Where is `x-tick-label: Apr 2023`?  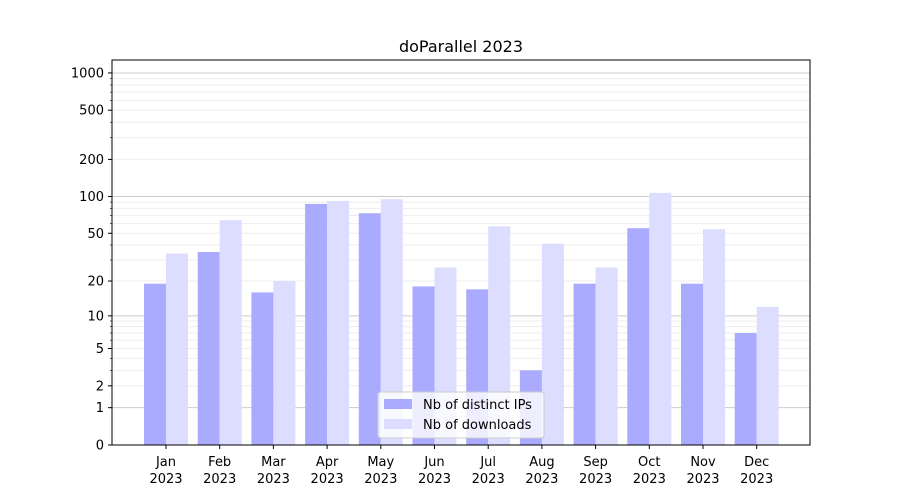
x-tick-label: Apr 2023 is located at coordinates (327, 471).